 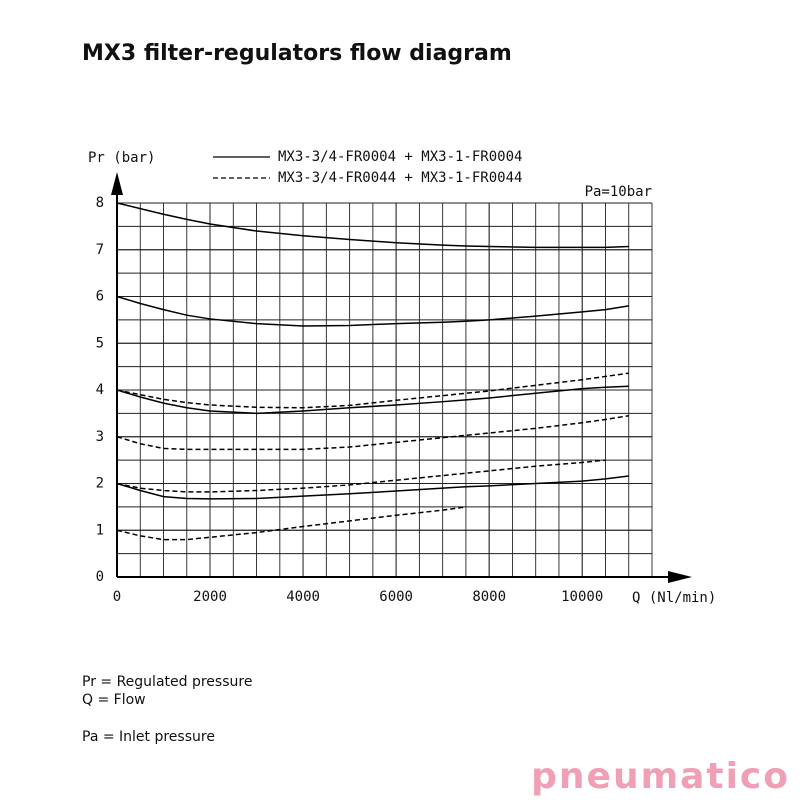 What do you see at coordinates (100, 297) in the screenshot?
I see `y-tick-label: 6` at bounding box center [100, 297].